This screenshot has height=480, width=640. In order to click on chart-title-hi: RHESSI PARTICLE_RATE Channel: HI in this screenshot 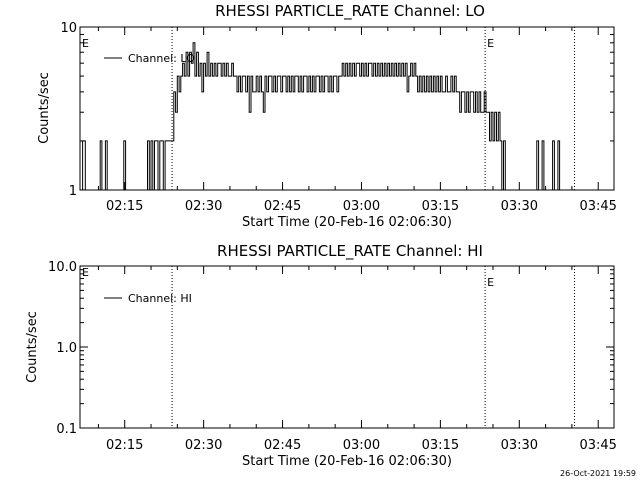, I will do `click(350, 251)`.